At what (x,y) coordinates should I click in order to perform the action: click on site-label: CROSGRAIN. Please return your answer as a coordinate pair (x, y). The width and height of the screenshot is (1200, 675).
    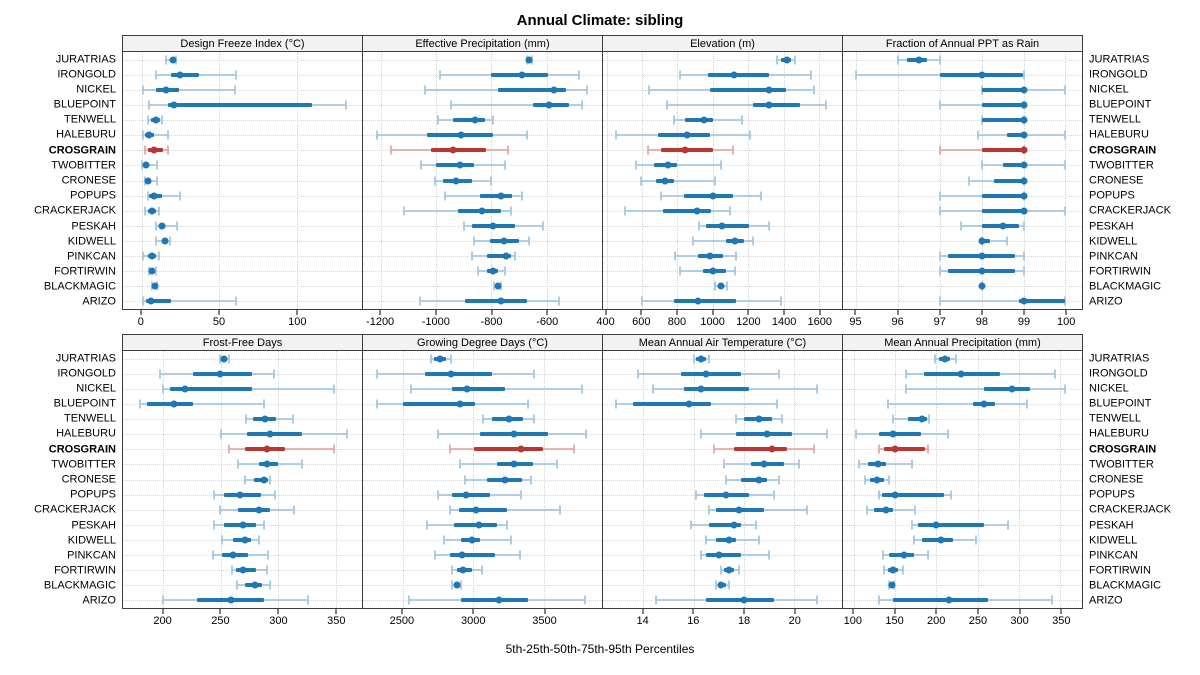
    Looking at the image, I should click on (82, 449).